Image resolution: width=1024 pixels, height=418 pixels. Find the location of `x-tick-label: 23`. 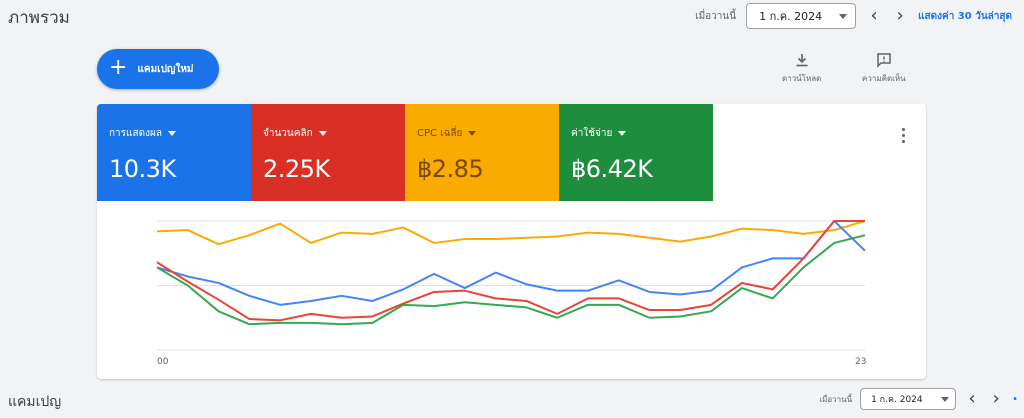

x-tick-label: 23 is located at coordinates (860, 362).